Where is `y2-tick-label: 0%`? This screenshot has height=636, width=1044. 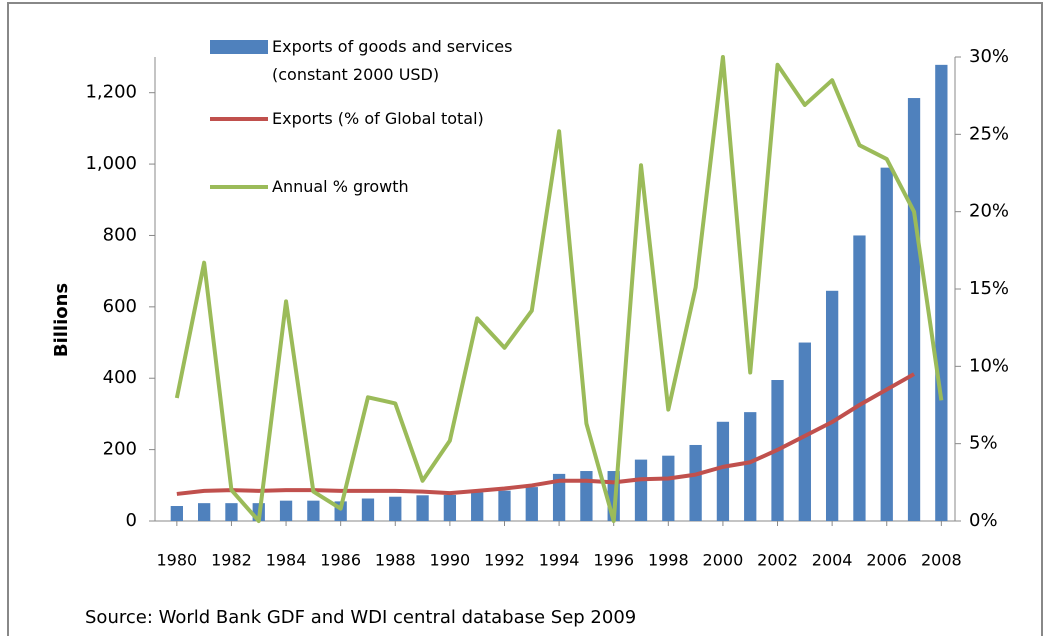 y2-tick-label: 0% is located at coordinates (983, 520).